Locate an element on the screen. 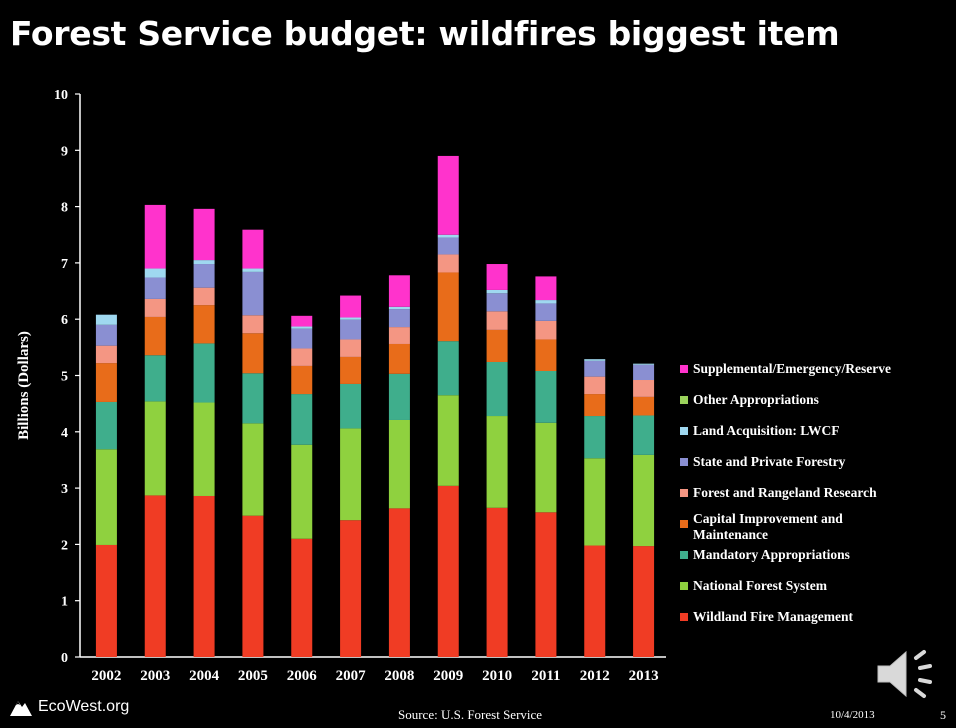 This screenshot has width=956, height=728. y-tick-label: 1 is located at coordinates (64, 602).